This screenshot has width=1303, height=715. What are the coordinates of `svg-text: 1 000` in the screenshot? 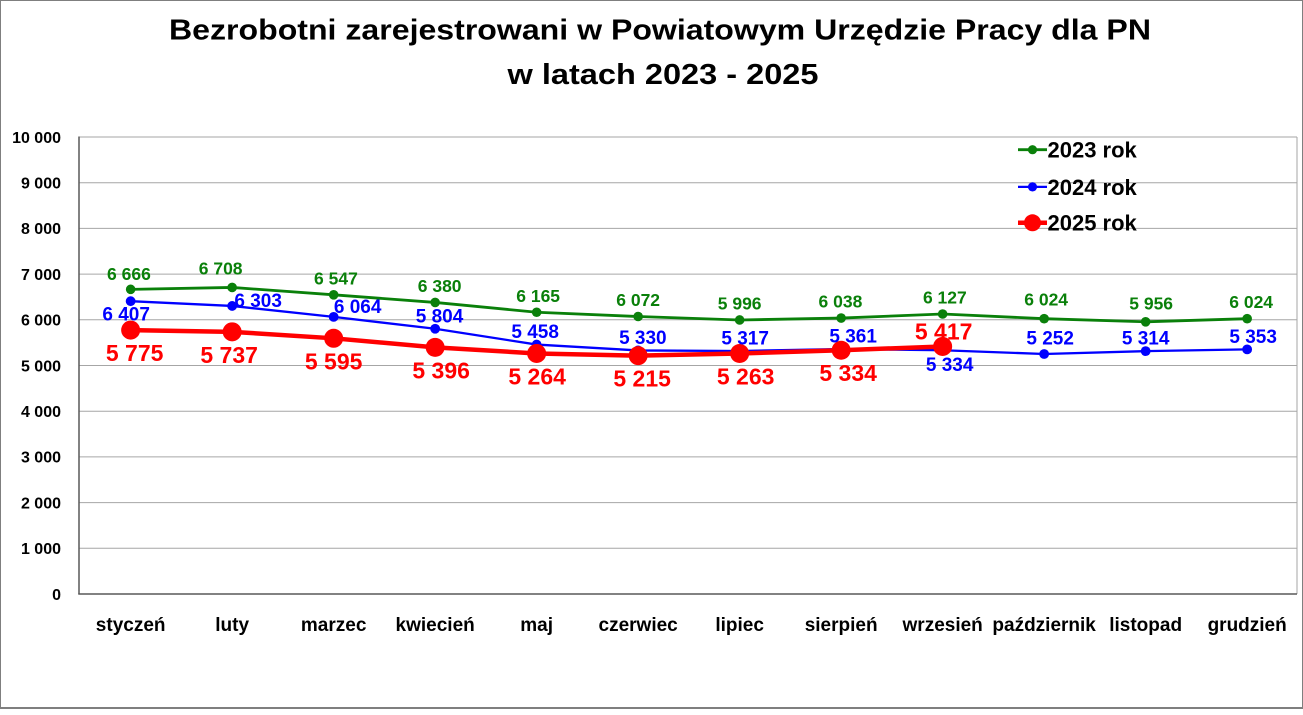 It's located at (41, 549).